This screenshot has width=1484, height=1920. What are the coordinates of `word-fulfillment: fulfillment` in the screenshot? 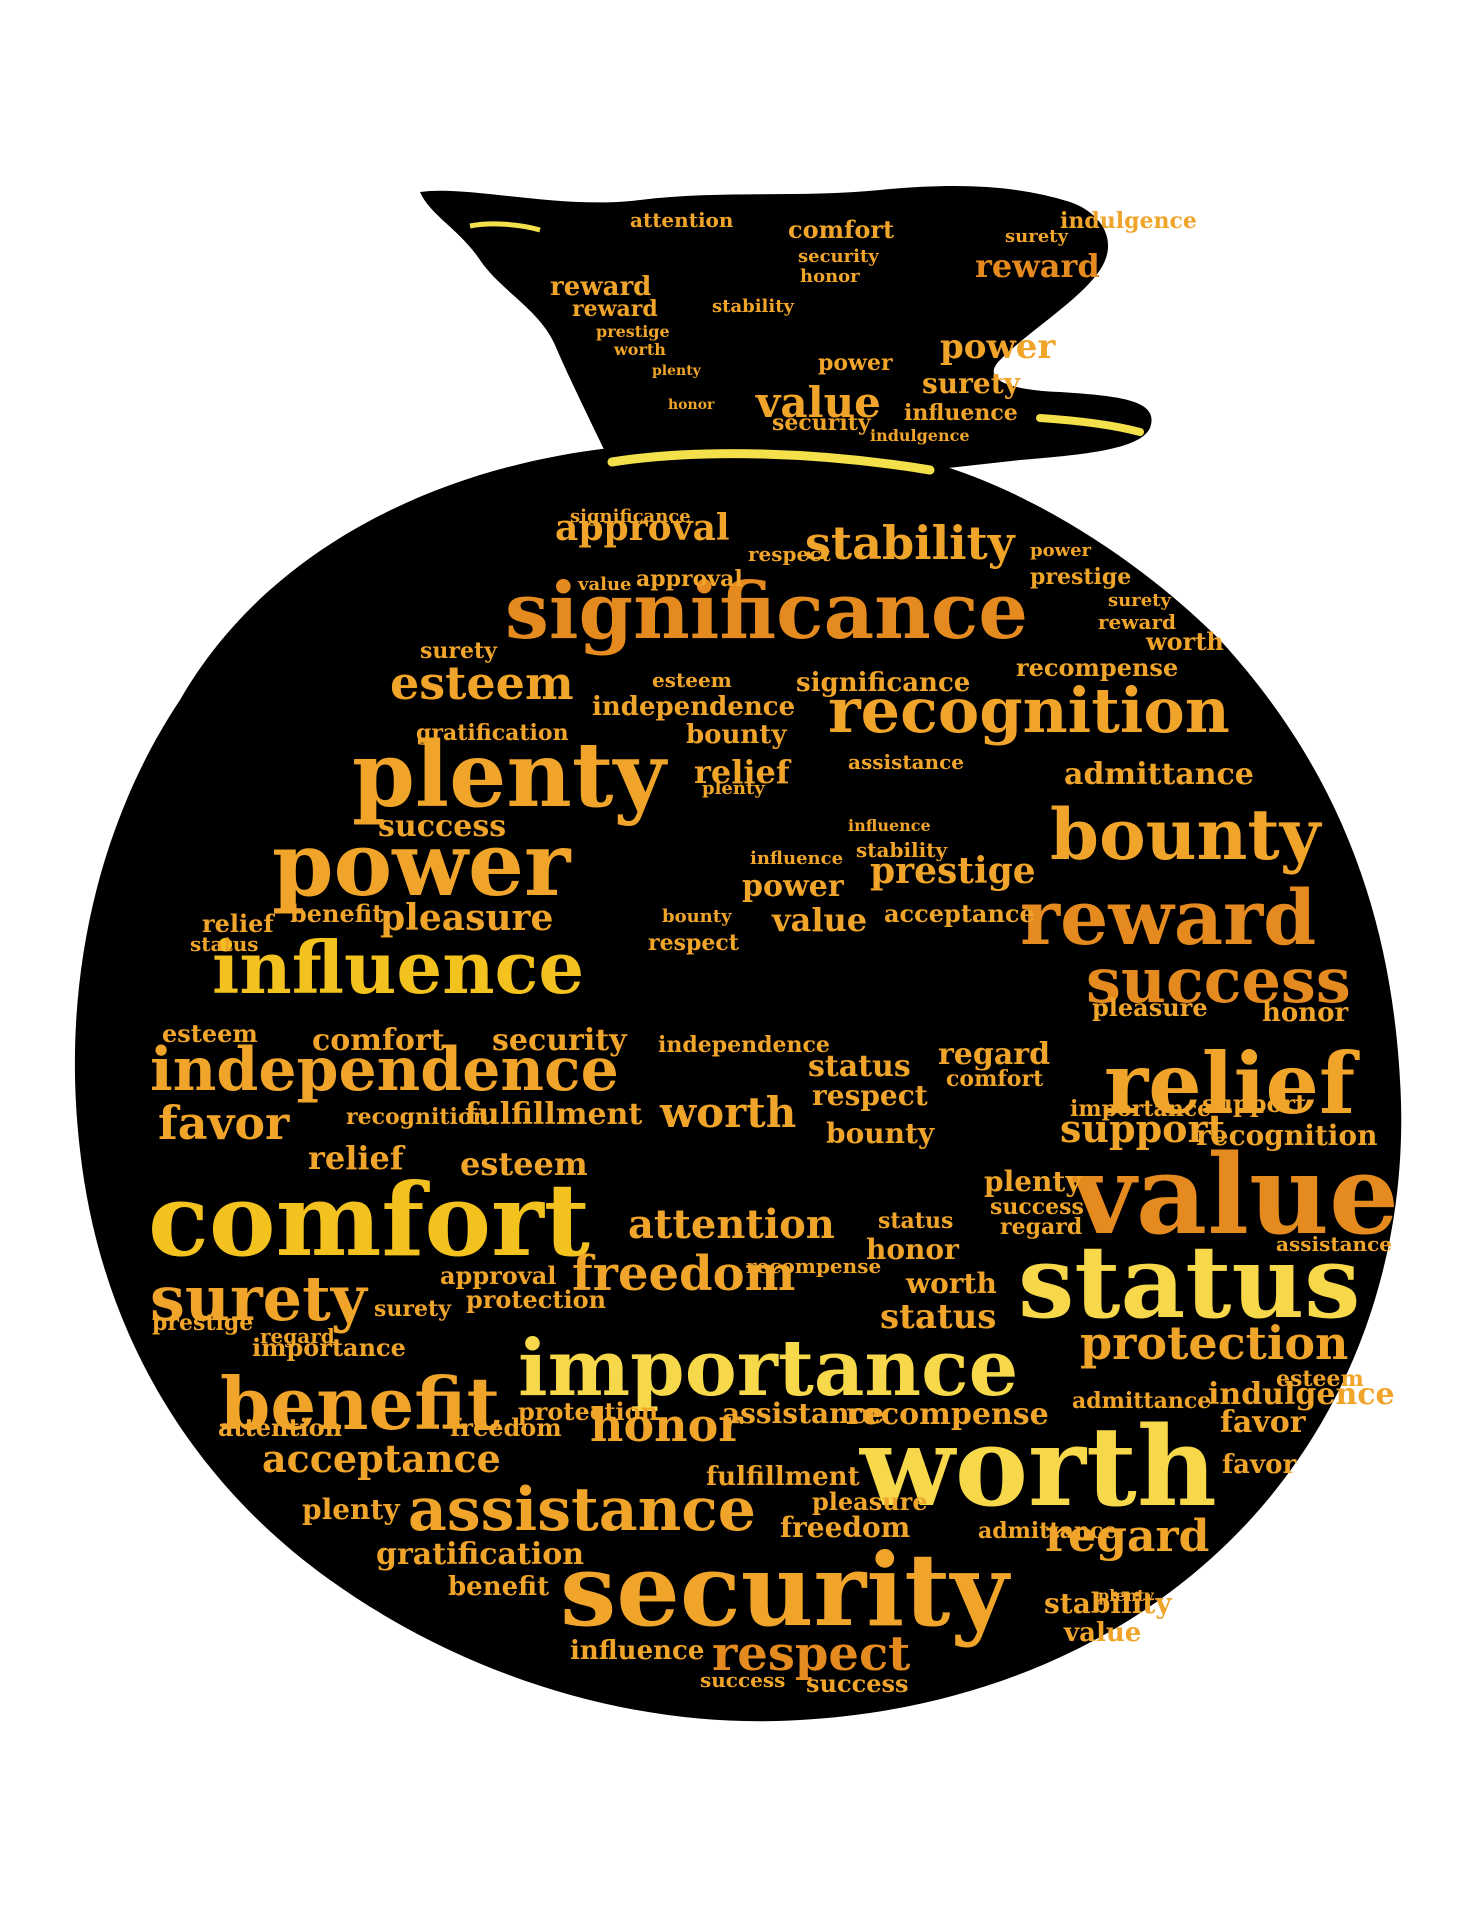 It's located at (554, 1114).